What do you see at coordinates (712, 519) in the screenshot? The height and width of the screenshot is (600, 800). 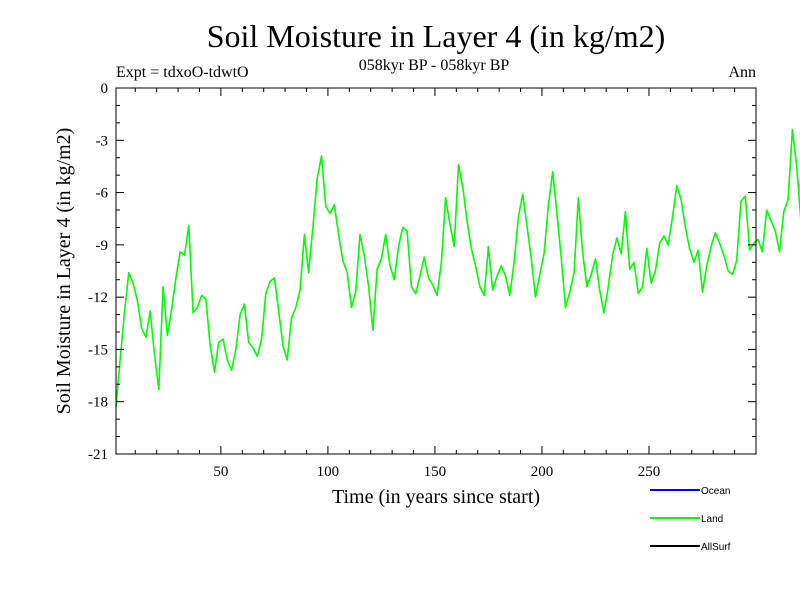 I see `legend-label-land: Land` at bounding box center [712, 519].